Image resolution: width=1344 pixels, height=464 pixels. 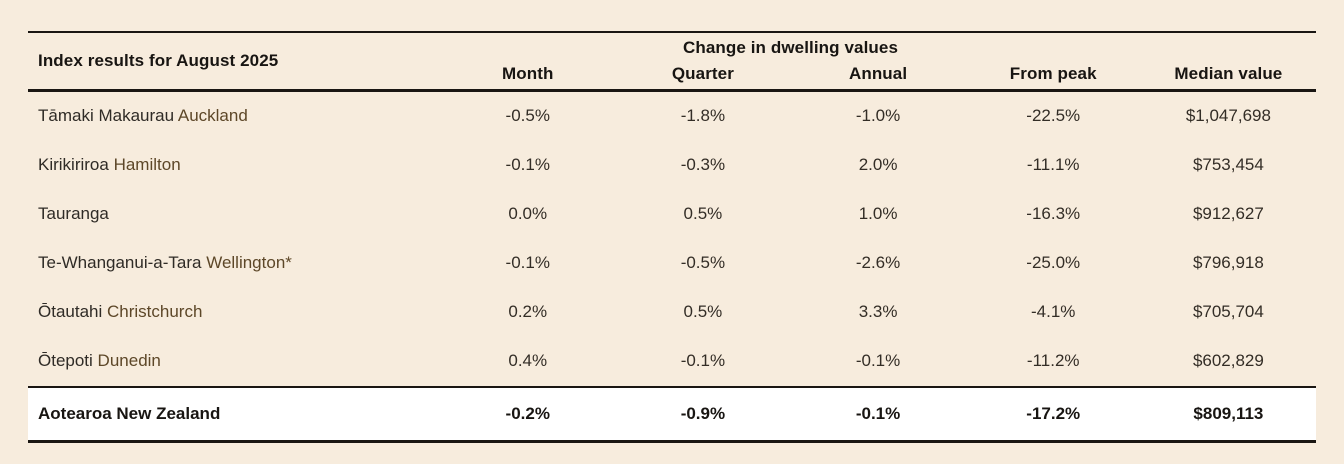 What do you see at coordinates (1228, 360) in the screenshot?
I see `median-value: $602,829` at bounding box center [1228, 360].